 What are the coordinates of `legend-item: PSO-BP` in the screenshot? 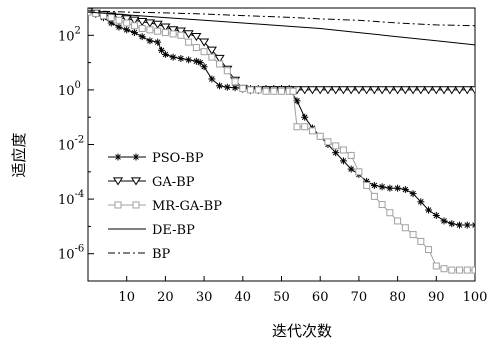 It's located at (156, 158).